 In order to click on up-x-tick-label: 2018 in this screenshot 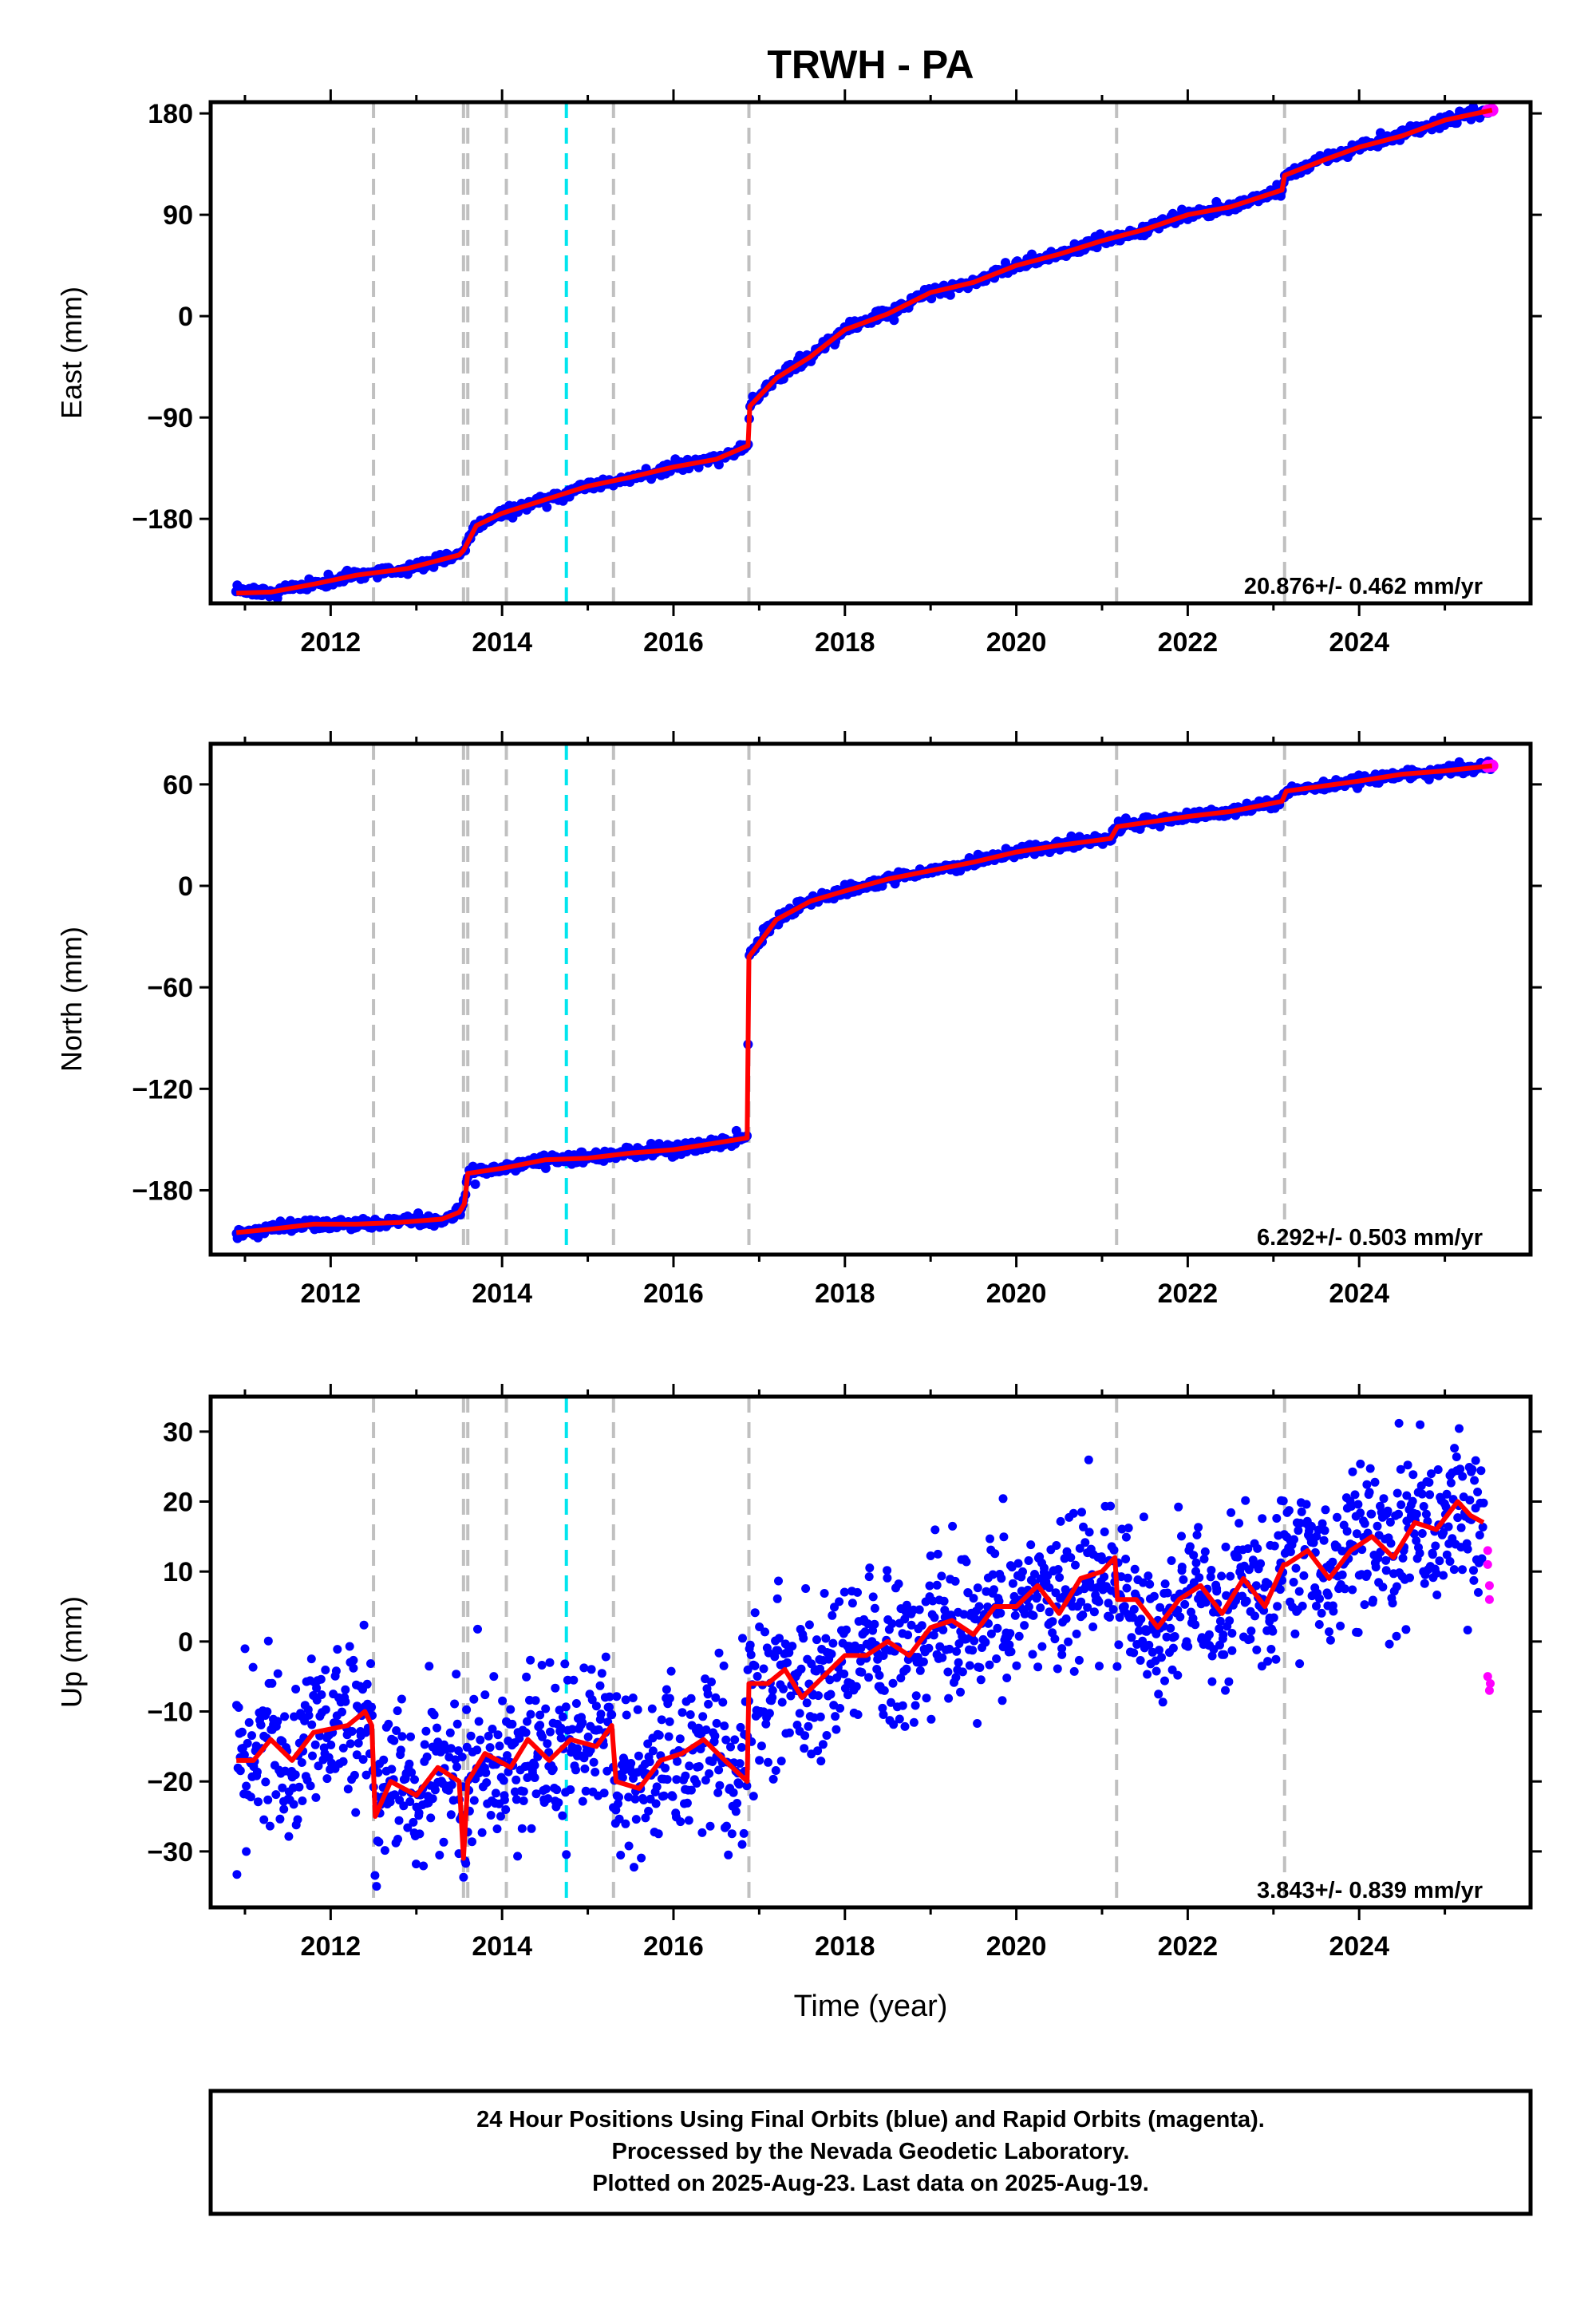, I will do `click(845, 1947)`.